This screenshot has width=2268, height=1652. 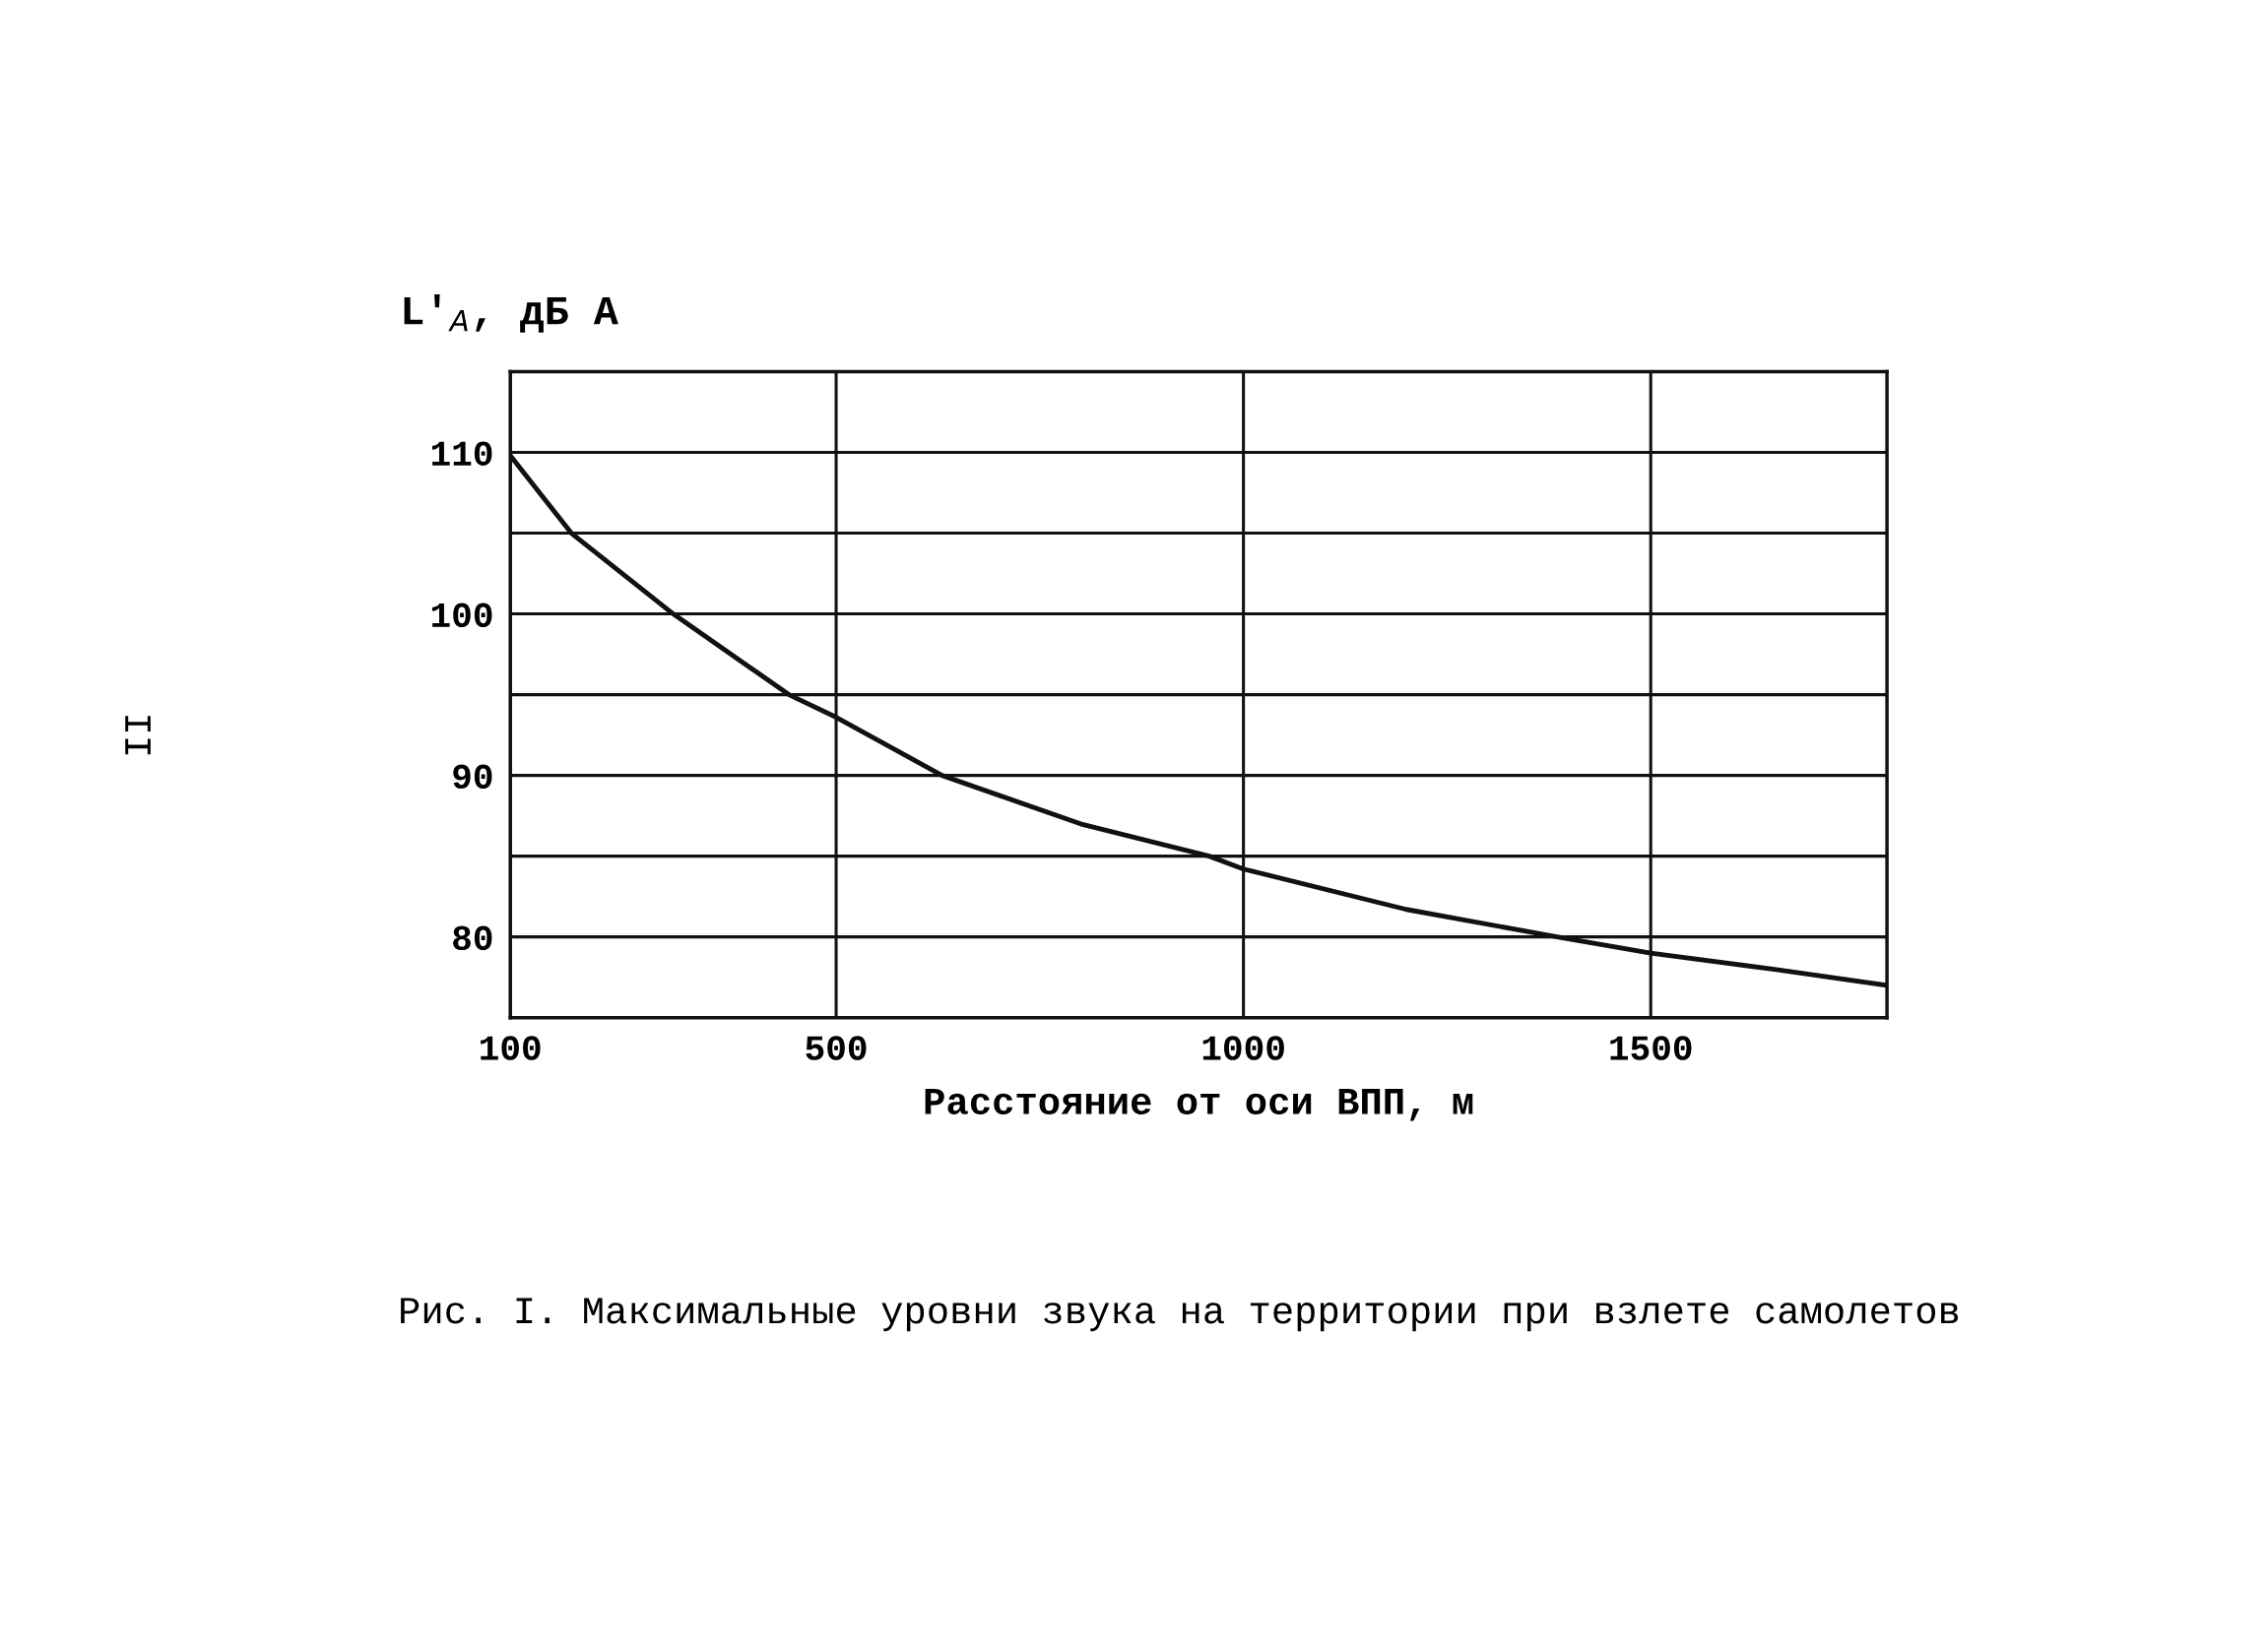 What do you see at coordinates (511, 1048) in the screenshot?
I see `x-tick-label: 100` at bounding box center [511, 1048].